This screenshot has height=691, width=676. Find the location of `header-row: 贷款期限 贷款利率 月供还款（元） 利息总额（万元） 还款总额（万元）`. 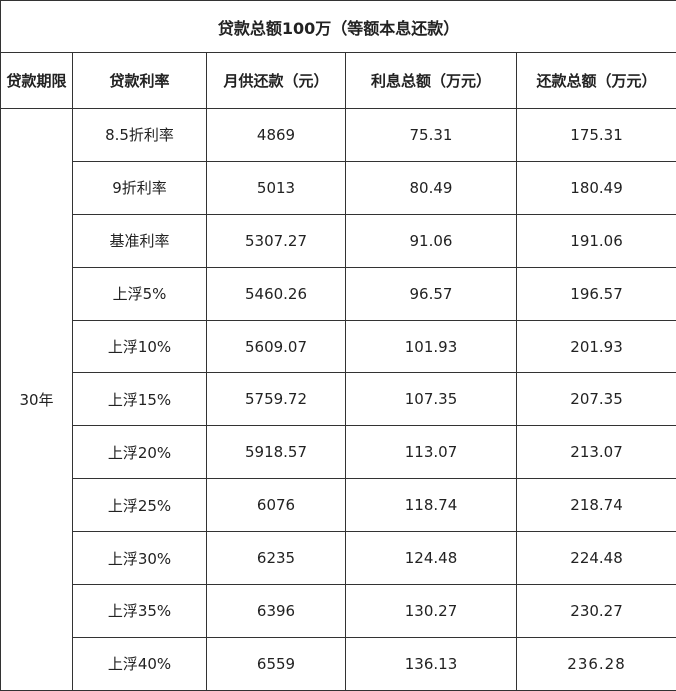

header-row: 贷款期限 贷款利率 月供还款（元） 利息总额（万元） 还款总额（万元） is located at coordinates (338, 81).